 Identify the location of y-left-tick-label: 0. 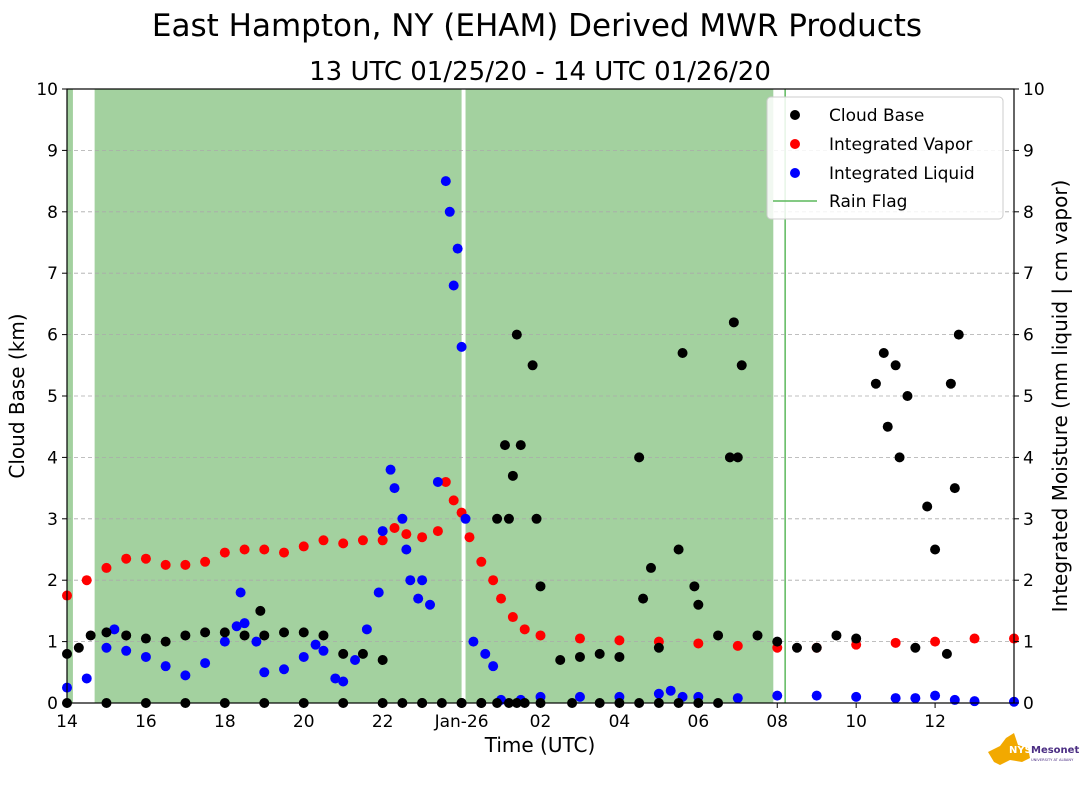
(52, 704).